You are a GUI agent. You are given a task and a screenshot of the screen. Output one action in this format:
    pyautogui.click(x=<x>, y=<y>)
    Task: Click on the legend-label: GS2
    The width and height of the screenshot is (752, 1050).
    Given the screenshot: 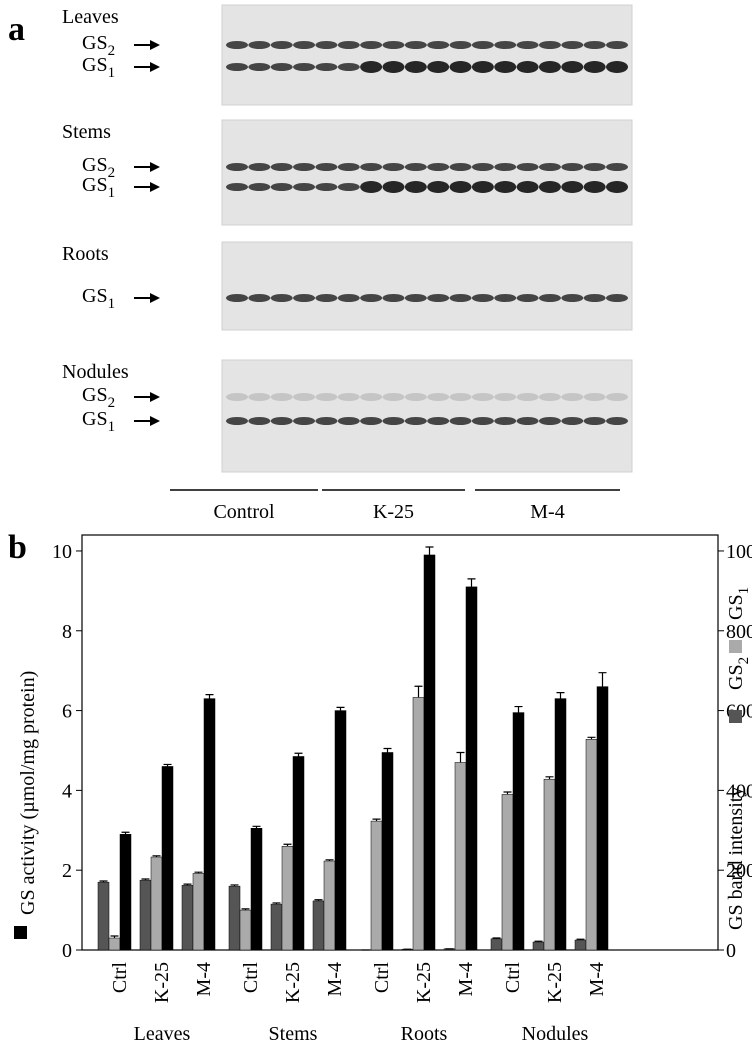 What is the action you would take?
    pyautogui.click(x=738, y=673)
    